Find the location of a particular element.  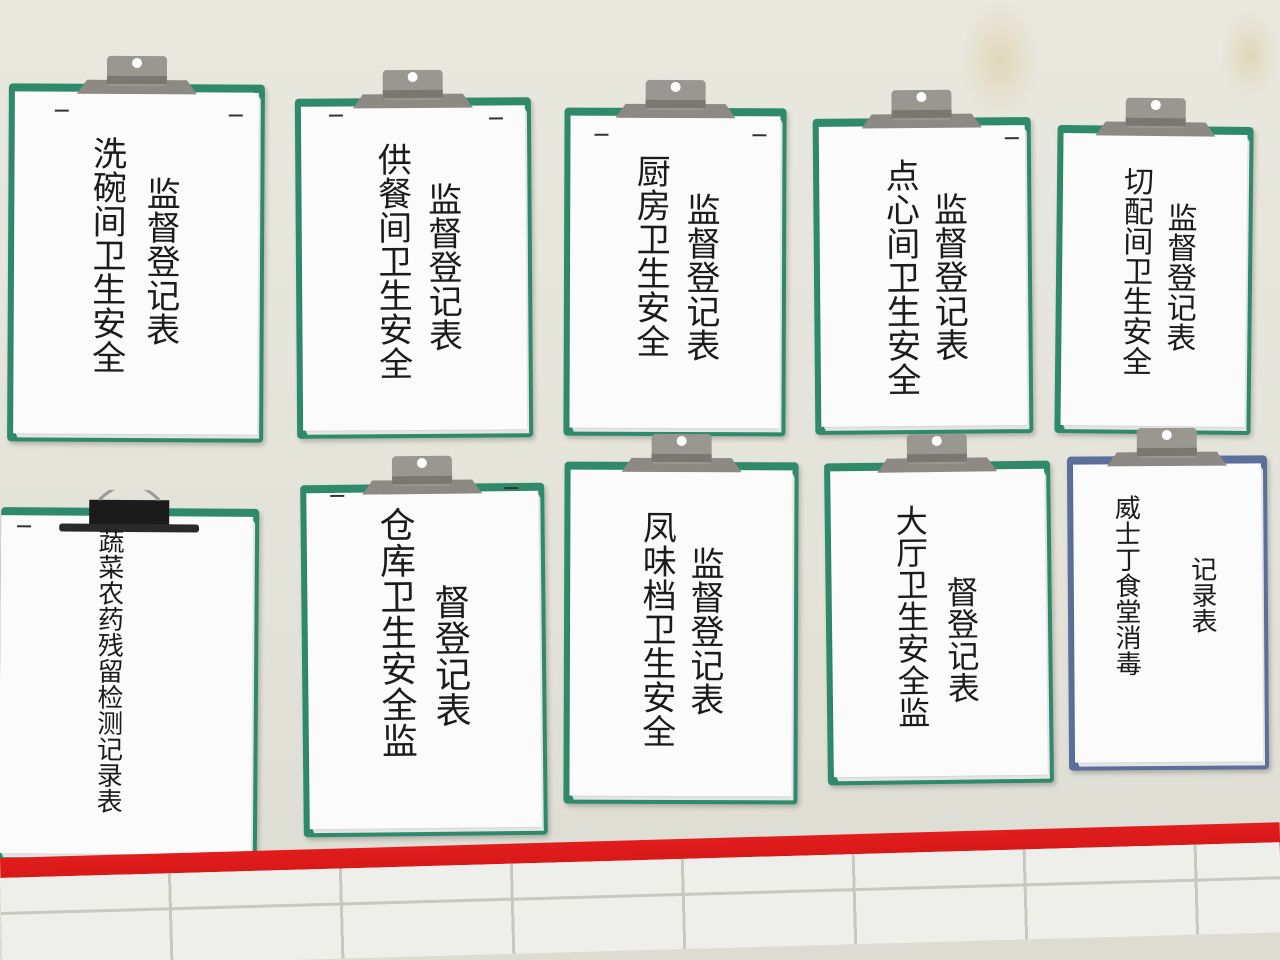

title-column-1: 点心间卫生安全 is located at coordinates (900, 277).